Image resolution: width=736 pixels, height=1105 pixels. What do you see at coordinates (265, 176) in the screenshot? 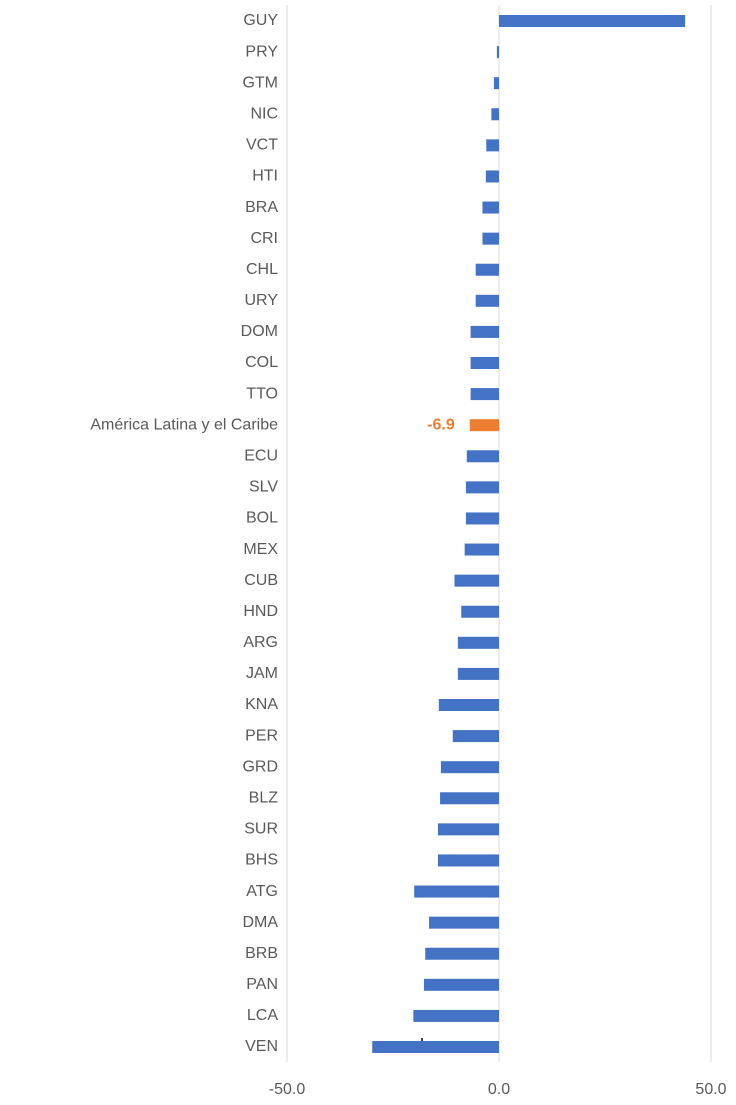
I see `y-tick-label: HTI` at bounding box center [265, 176].